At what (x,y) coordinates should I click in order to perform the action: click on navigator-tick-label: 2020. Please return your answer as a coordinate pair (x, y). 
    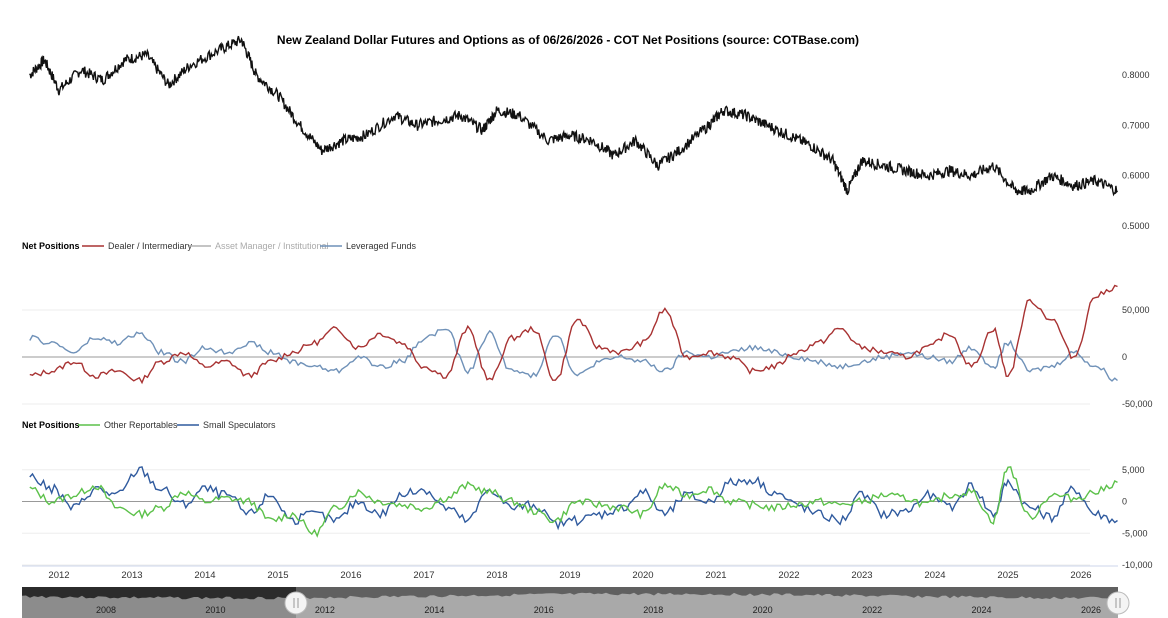
    Looking at the image, I should click on (763, 610).